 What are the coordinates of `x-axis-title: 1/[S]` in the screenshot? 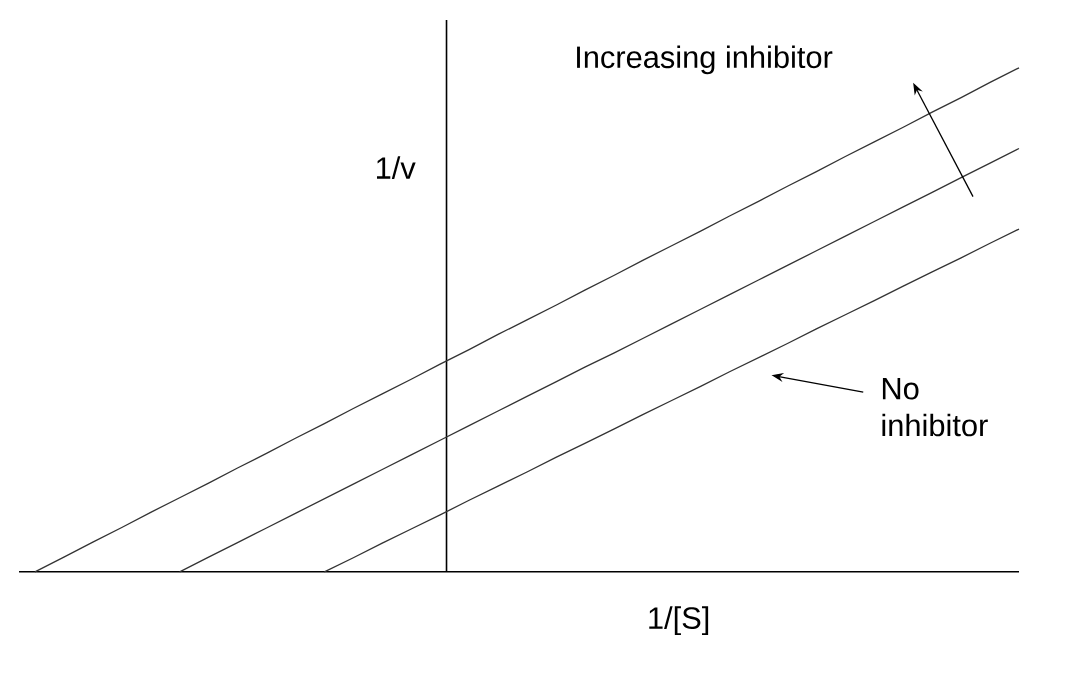 It's located at (679, 621).